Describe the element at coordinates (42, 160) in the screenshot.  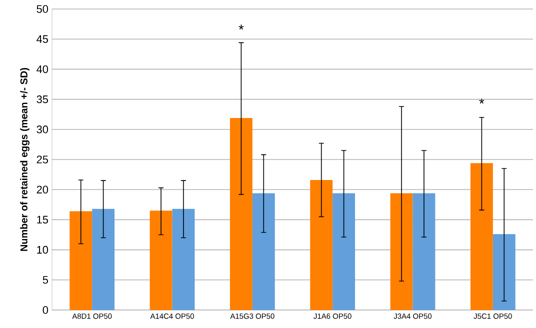
I see `y-tick-label: 25` at that location.